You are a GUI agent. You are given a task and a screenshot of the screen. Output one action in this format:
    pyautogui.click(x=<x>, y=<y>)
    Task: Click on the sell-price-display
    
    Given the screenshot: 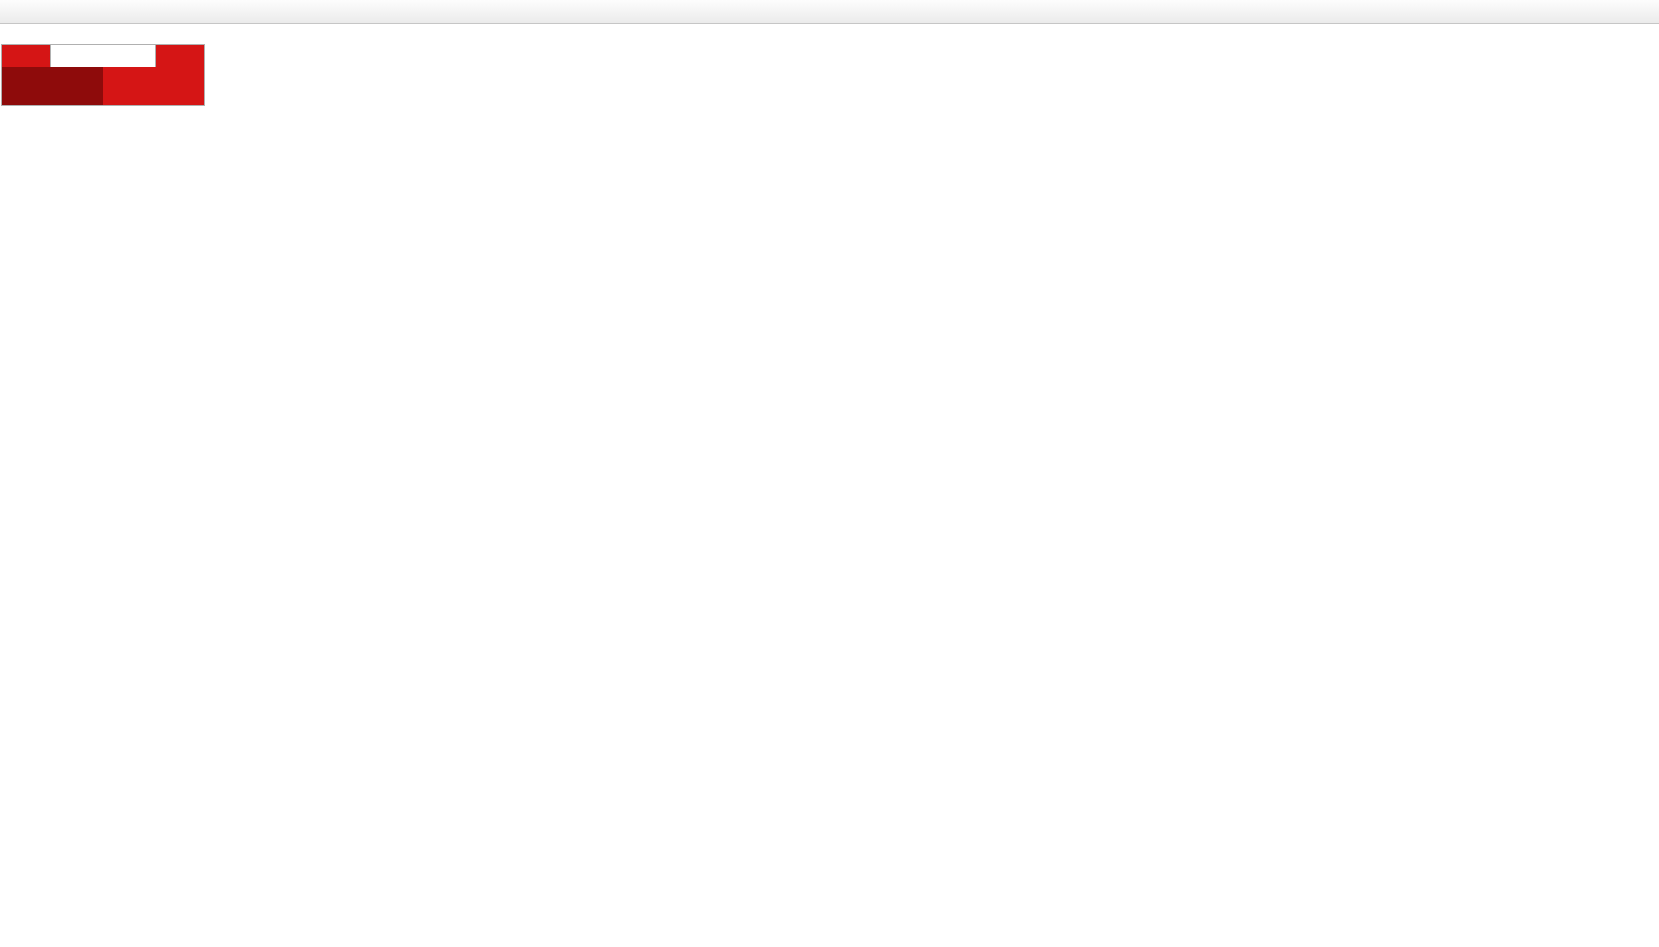 What is the action you would take?
    pyautogui.click(x=52, y=86)
    